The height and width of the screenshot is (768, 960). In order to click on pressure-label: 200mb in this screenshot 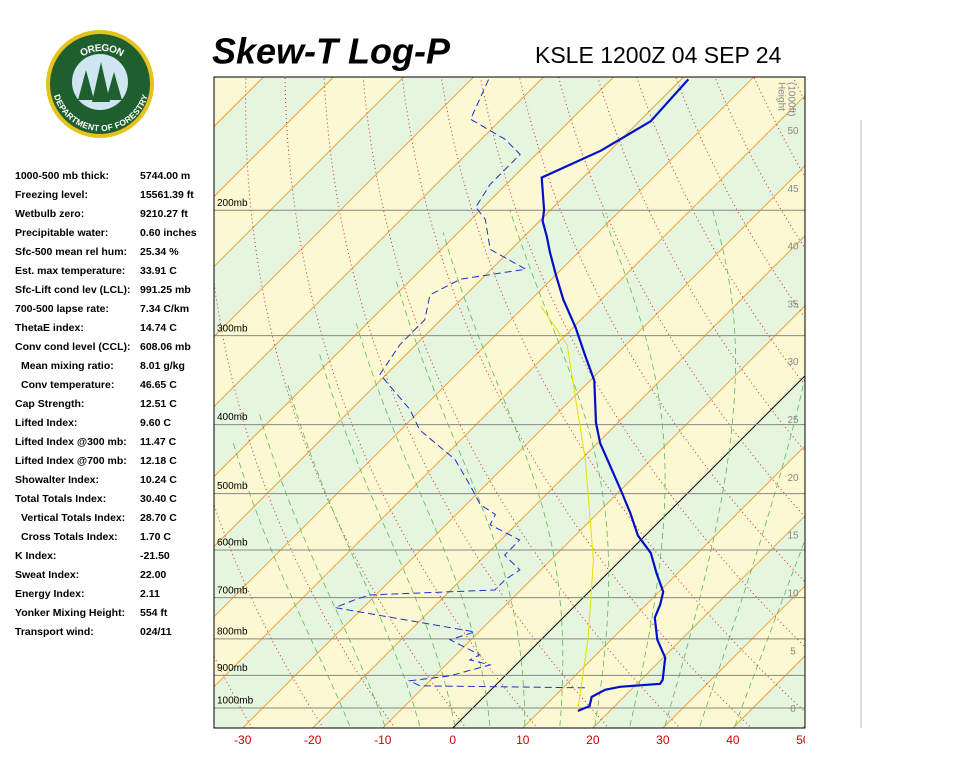, I will do `click(232, 203)`.